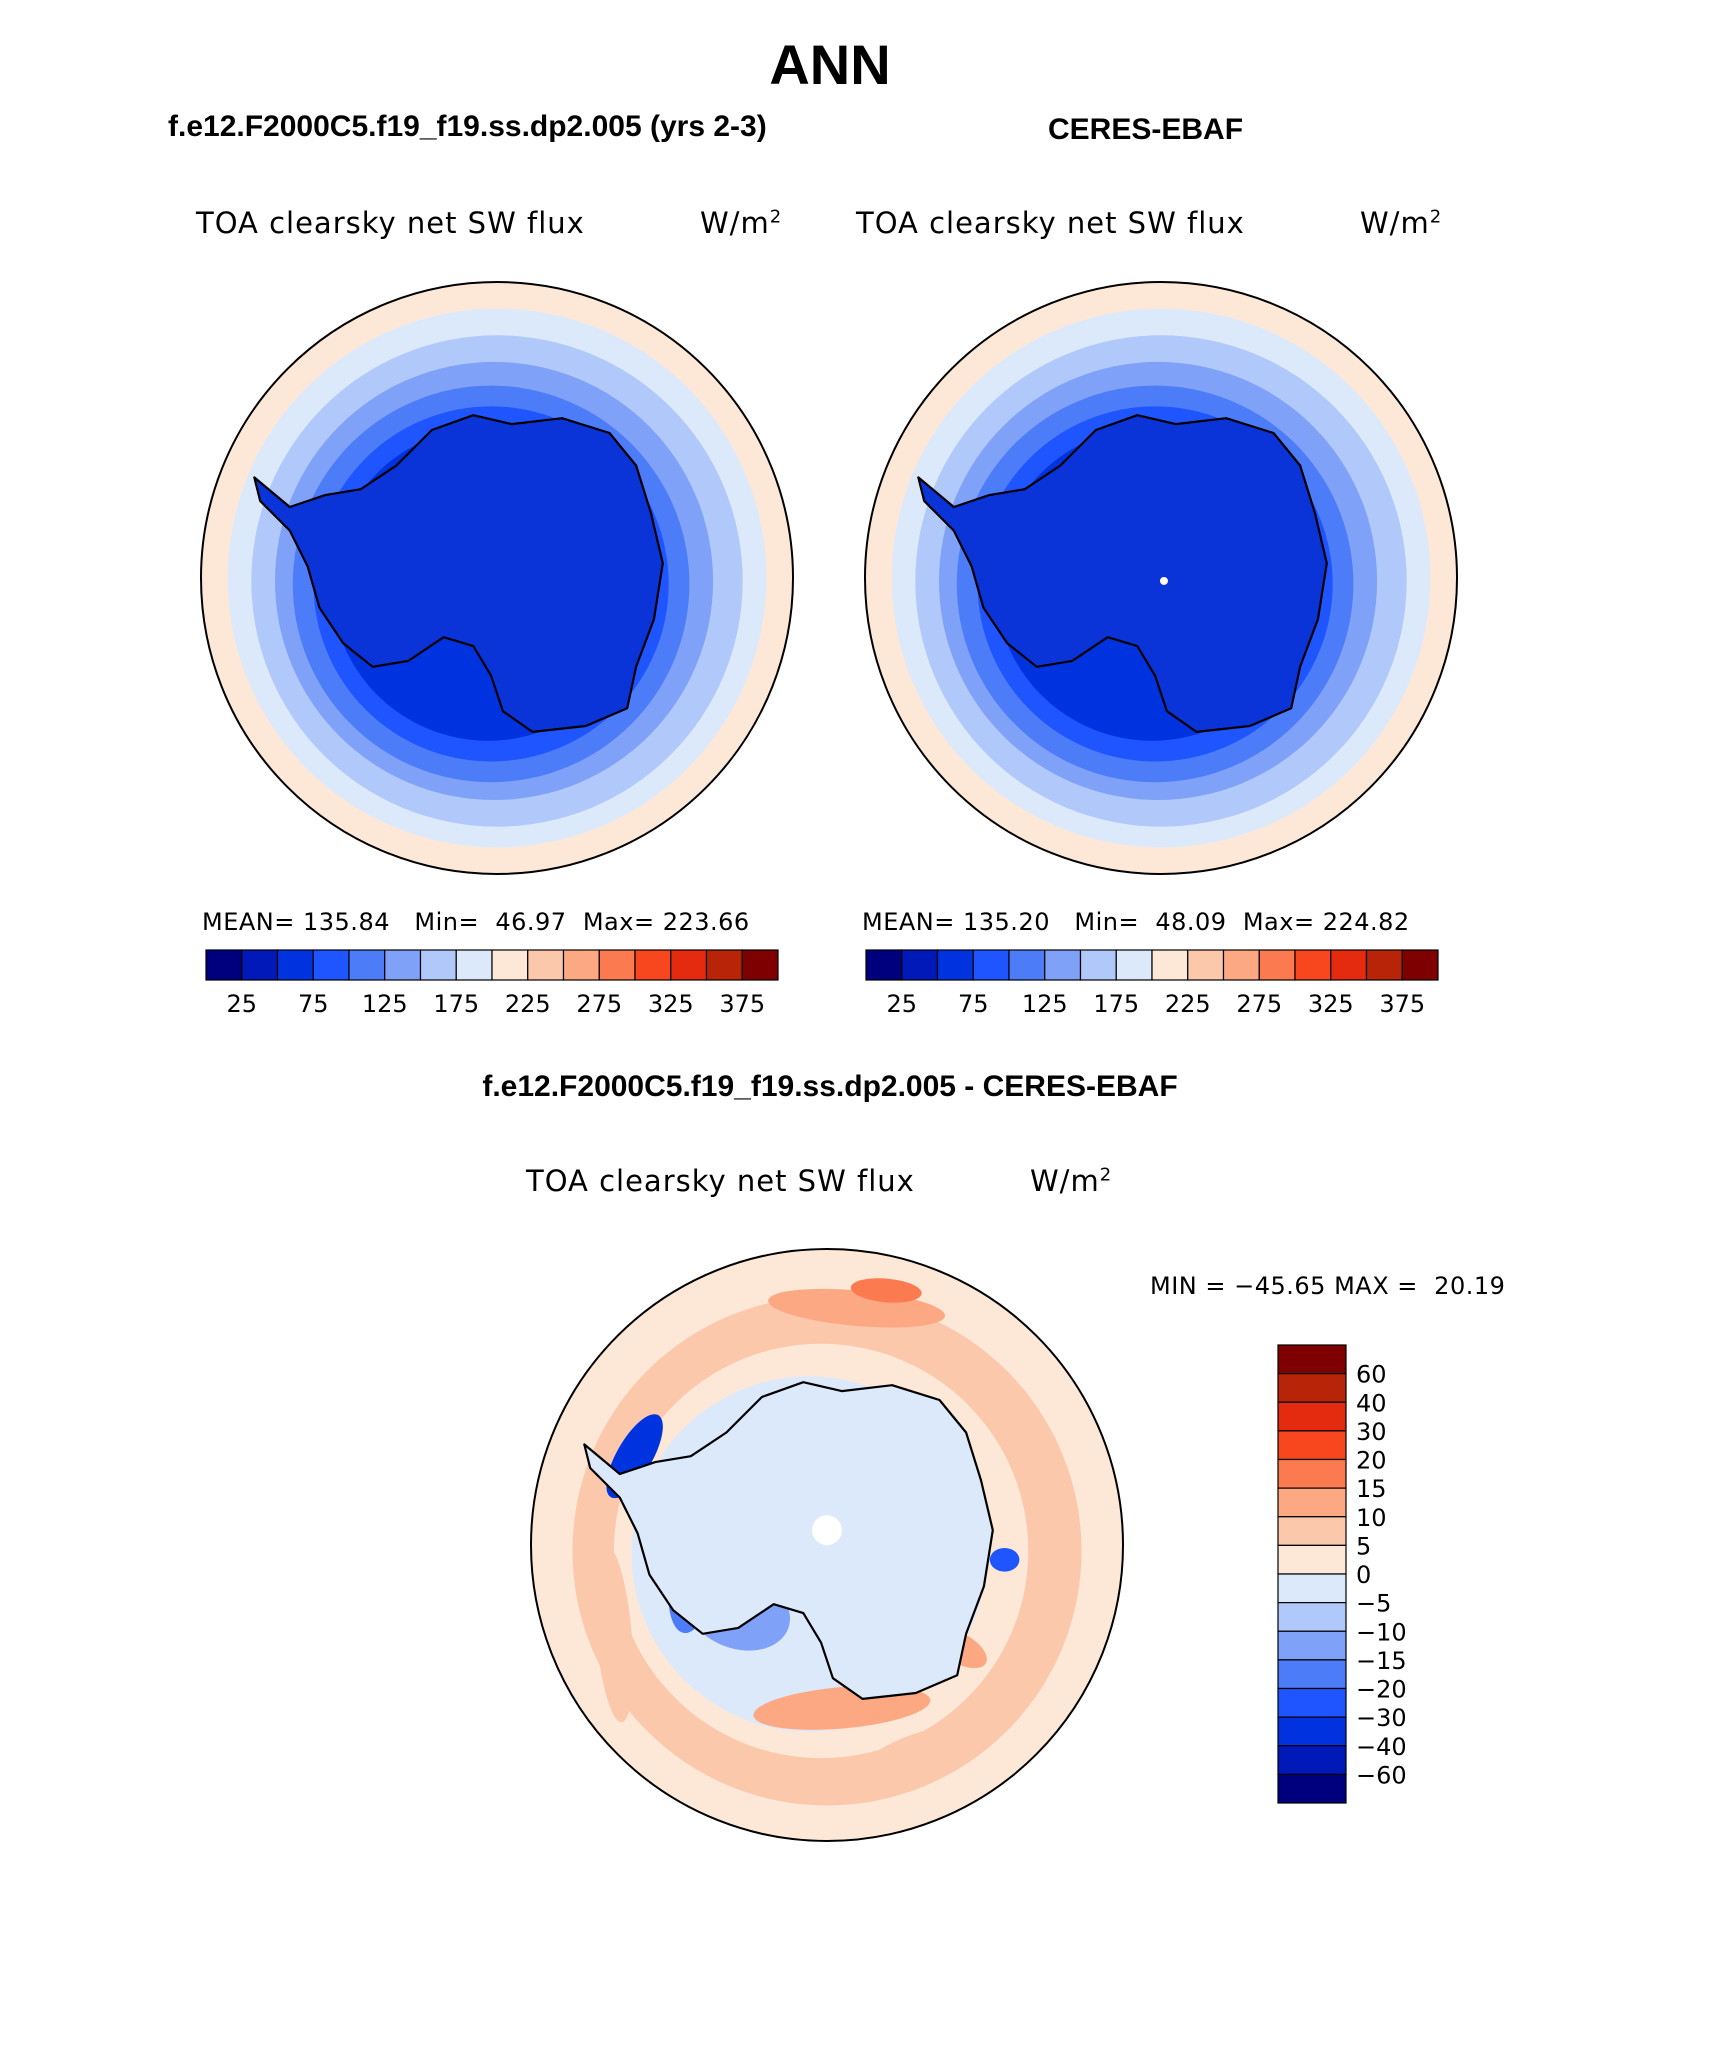  What do you see at coordinates (1188, 1004) in the screenshot?
I see `colorbar-tick-label: 225` at bounding box center [1188, 1004].